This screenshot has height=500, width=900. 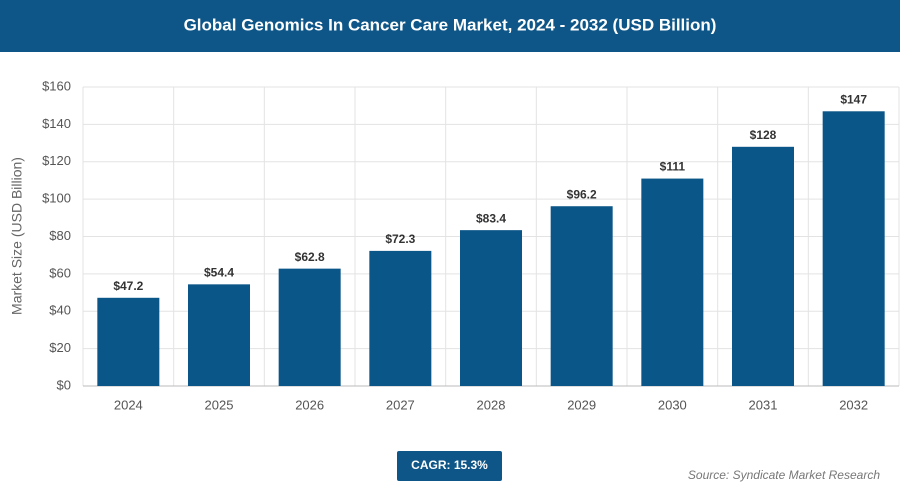 I want to click on title-banner, so click(x=450, y=26).